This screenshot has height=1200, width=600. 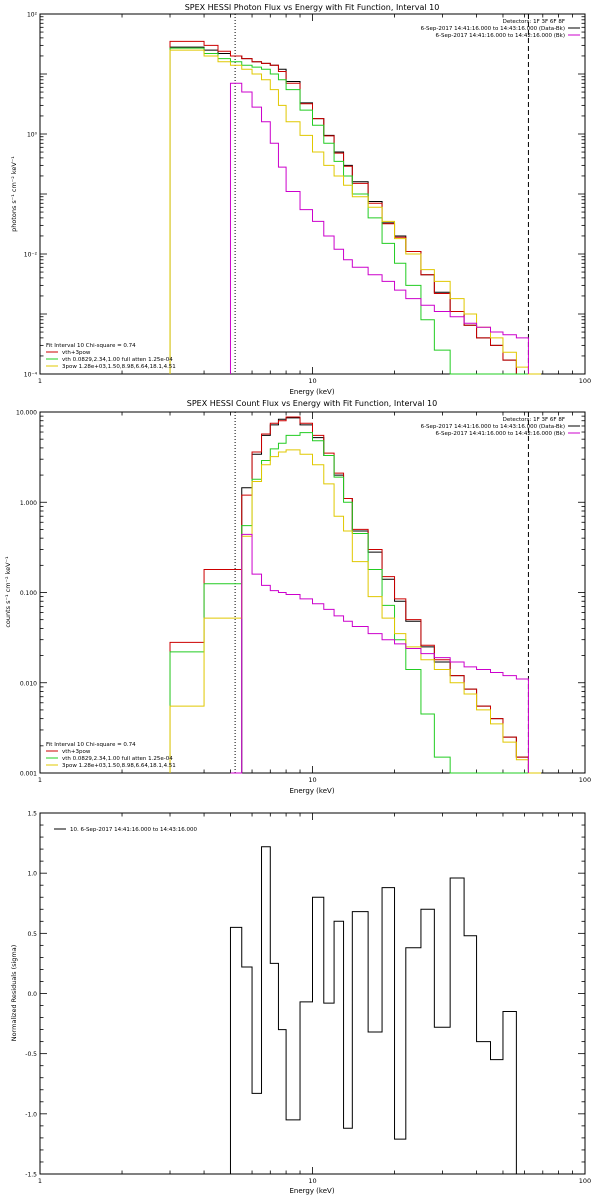 I want to click on photon-y-axis-label: photons s⁻¹ cm⁻² keV⁻¹, so click(x=14, y=194).